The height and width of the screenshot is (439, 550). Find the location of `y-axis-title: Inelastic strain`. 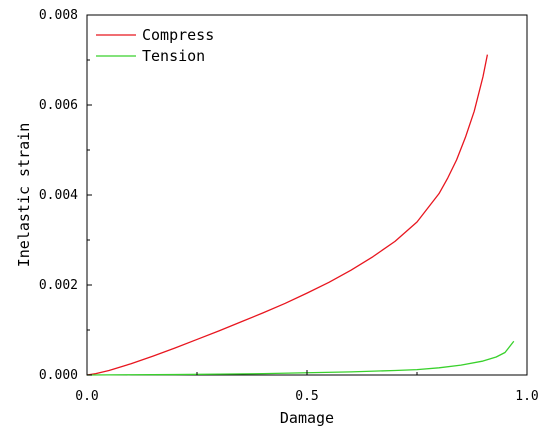

y-axis-title: Inelastic strain is located at coordinates (24, 195).